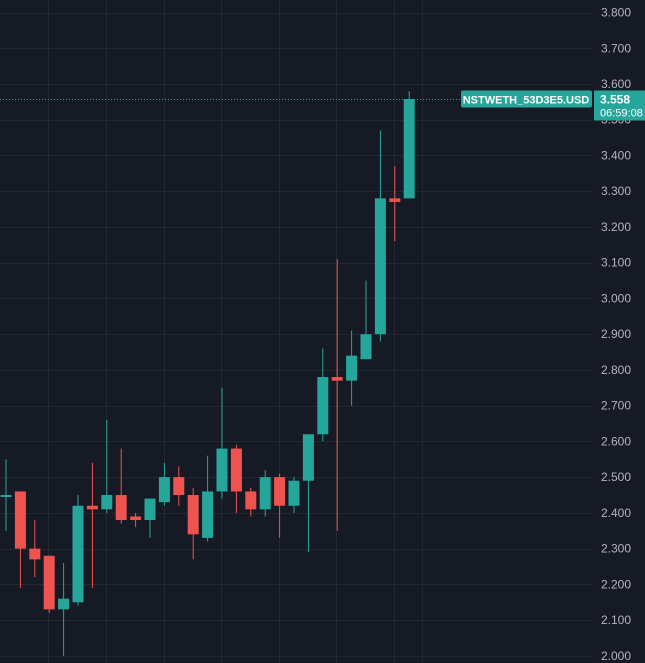 Image resolution: width=645 pixels, height=663 pixels. I want to click on symbol-label: NSTWETH_53D3E5.USD, so click(526, 101).